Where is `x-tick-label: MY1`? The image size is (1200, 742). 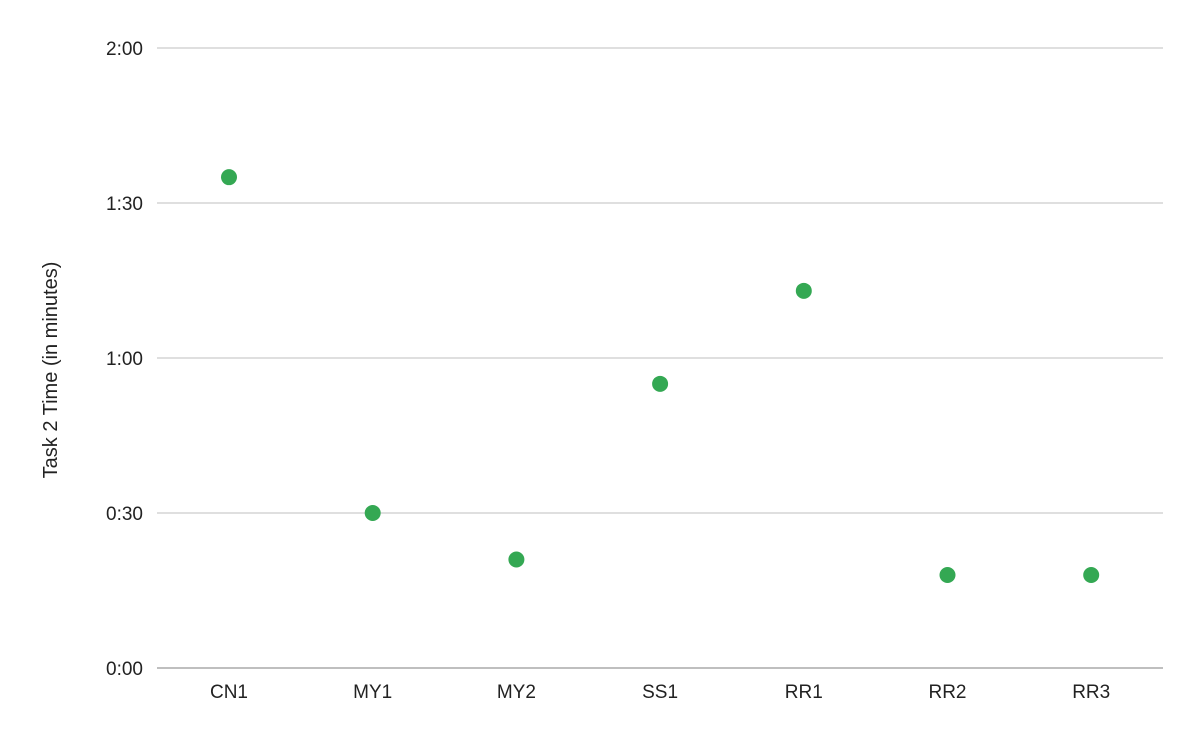
x-tick-label: MY1 is located at coordinates (372, 692).